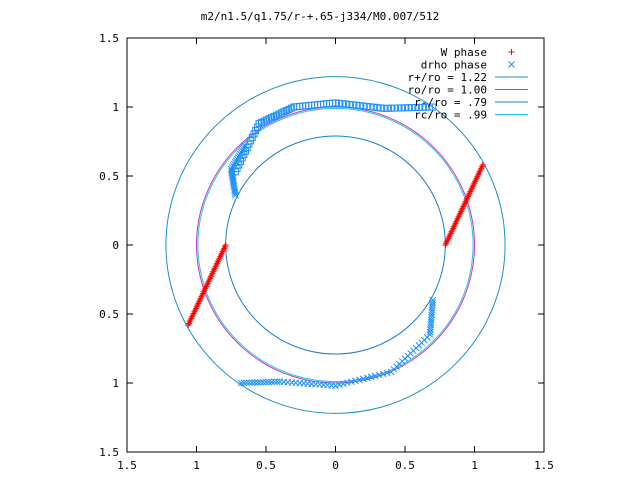  I want to click on legend-label: r-/ro = .79, so click(450, 102).